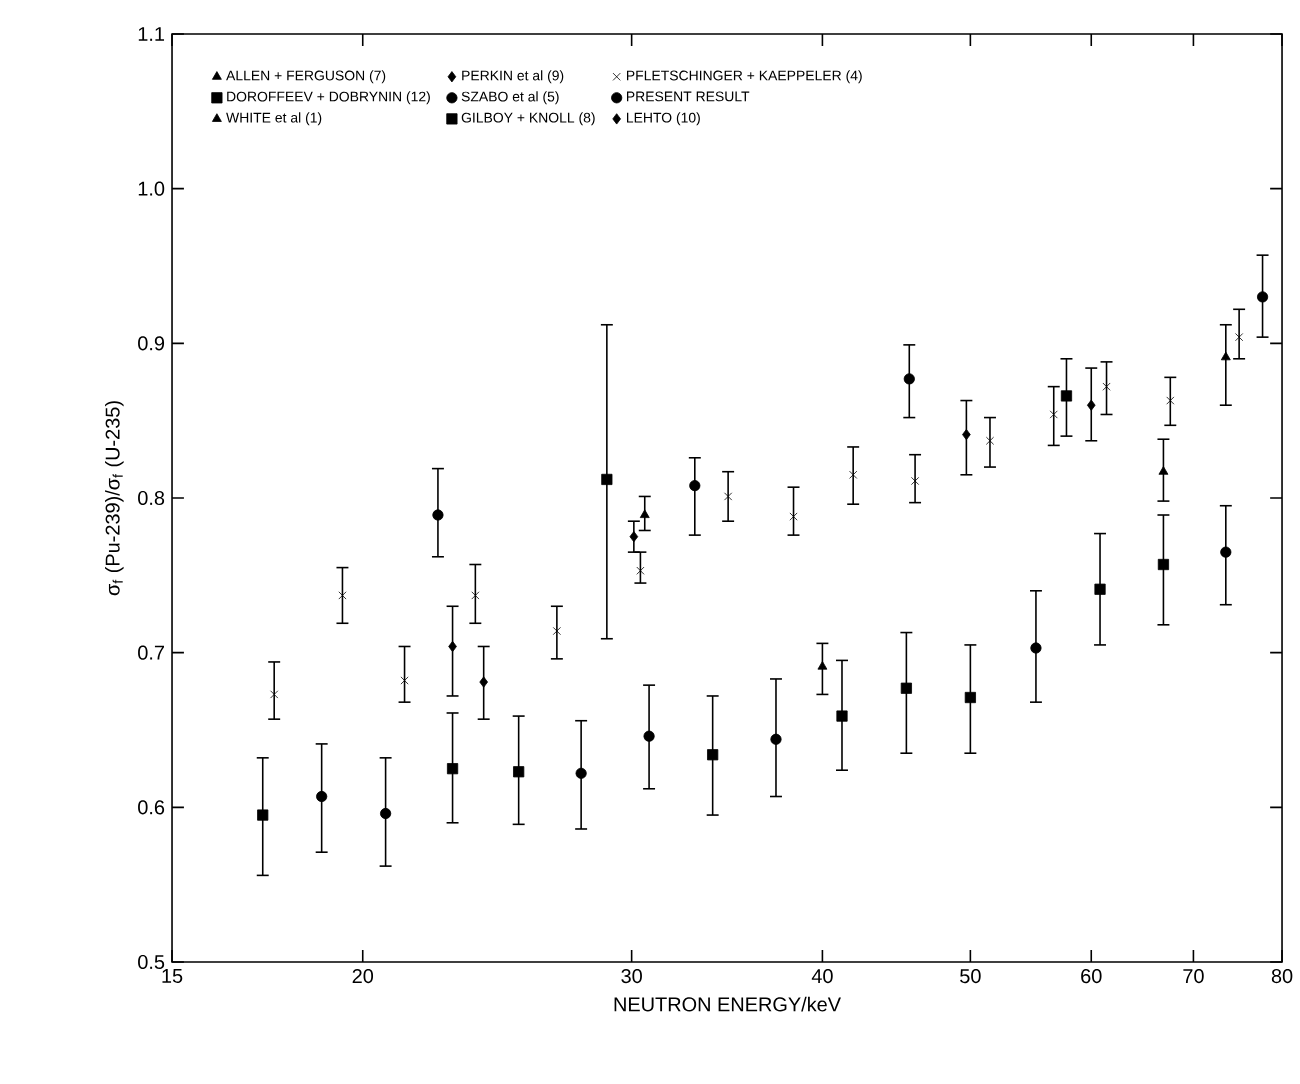 The image size is (1300, 1084). Describe the element at coordinates (151, 188) in the screenshot. I see `y-tick-label: 1.0` at that location.